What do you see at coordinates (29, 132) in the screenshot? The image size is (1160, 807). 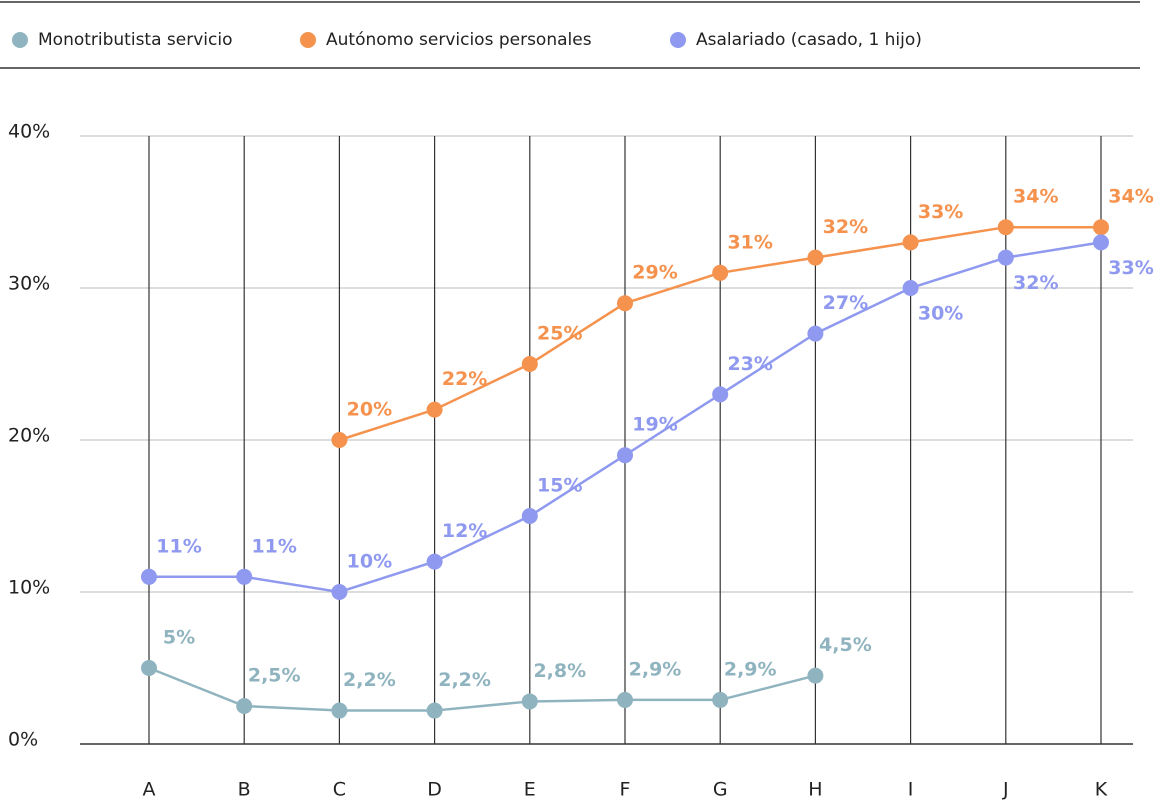 I see `y-tick-label: 40%` at bounding box center [29, 132].